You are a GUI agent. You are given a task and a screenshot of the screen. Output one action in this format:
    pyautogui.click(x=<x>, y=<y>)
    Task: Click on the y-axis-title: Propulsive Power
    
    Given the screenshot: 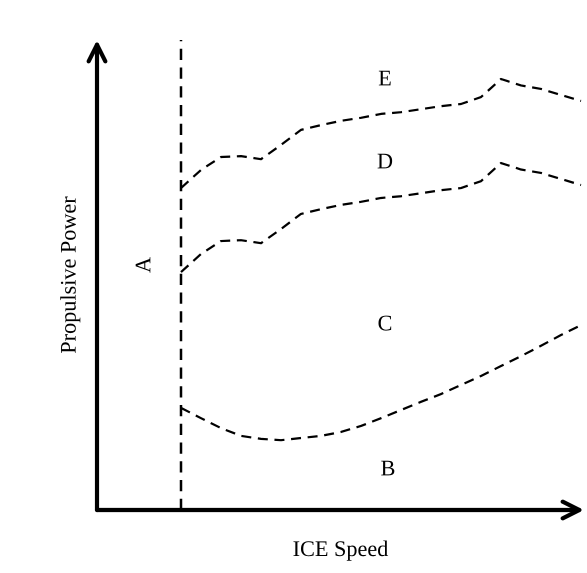 What is the action you would take?
    pyautogui.click(x=70, y=275)
    